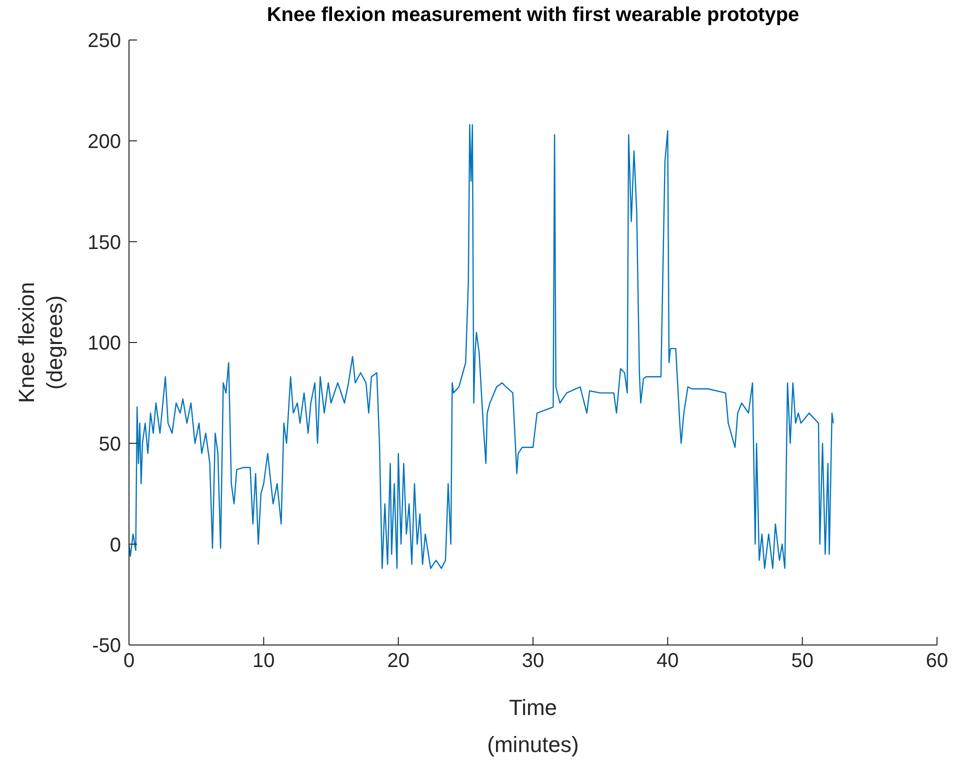 The image size is (957, 763). What do you see at coordinates (106, 646) in the screenshot?
I see `y-tick-label: -50` at bounding box center [106, 646].